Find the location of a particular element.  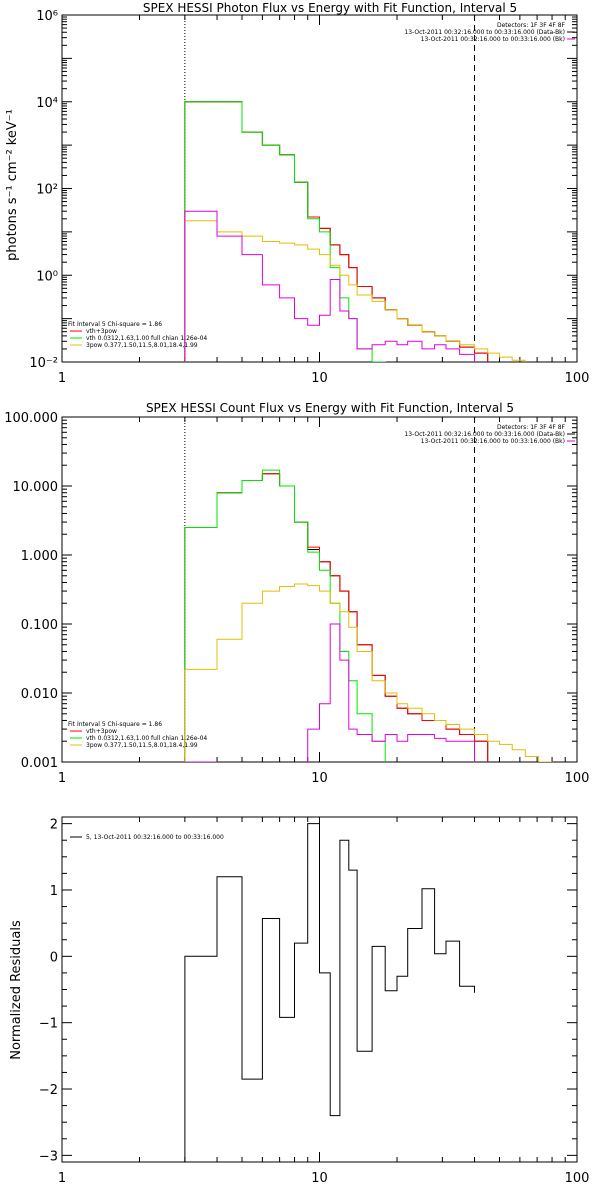

count-legend-entry: vth 0.0312,1.63,1.00 full chian 1.26e-04 is located at coordinates (146, 738).